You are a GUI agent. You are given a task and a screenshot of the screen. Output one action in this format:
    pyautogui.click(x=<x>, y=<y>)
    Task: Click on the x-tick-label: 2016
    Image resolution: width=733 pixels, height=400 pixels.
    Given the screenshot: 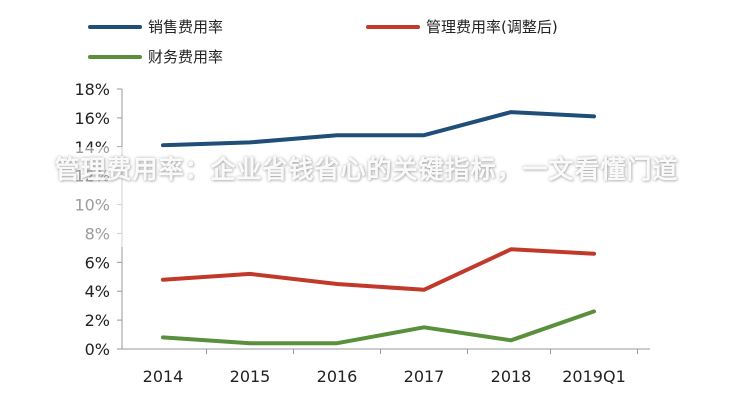 What is the action you would take?
    pyautogui.click(x=337, y=376)
    